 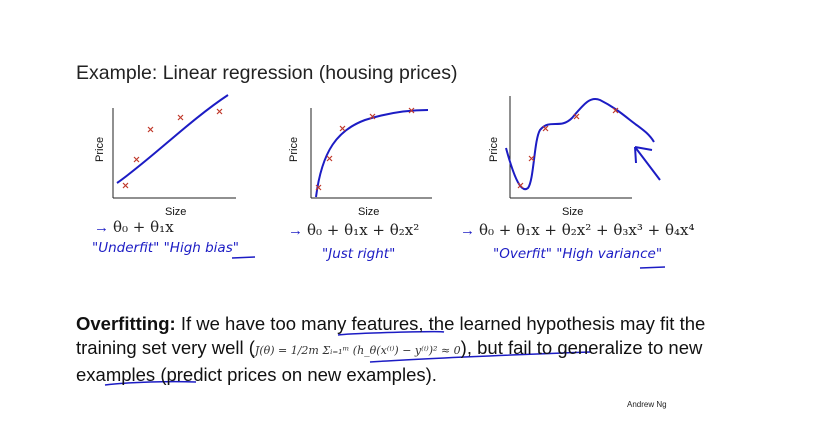 What do you see at coordinates (480, 357) in the screenshot?
I see `underline-formula` at bounding box center [480, 357].